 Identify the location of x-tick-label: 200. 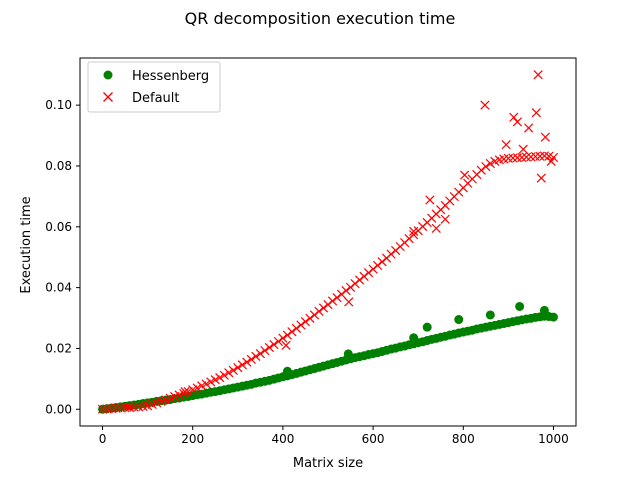
(192, 439).